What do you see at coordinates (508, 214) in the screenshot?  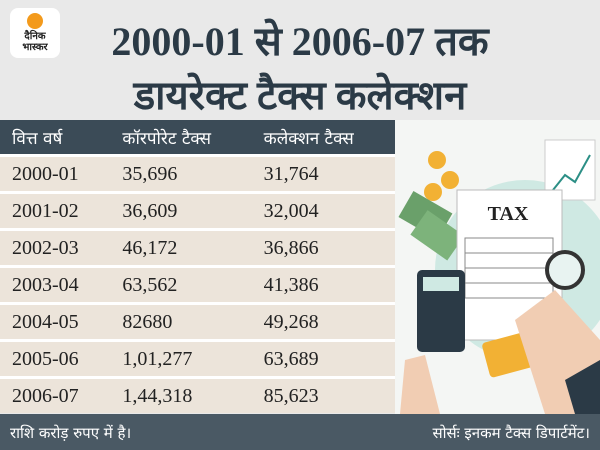 I see `tax-label: TAX` at bounding box center [508, 214].